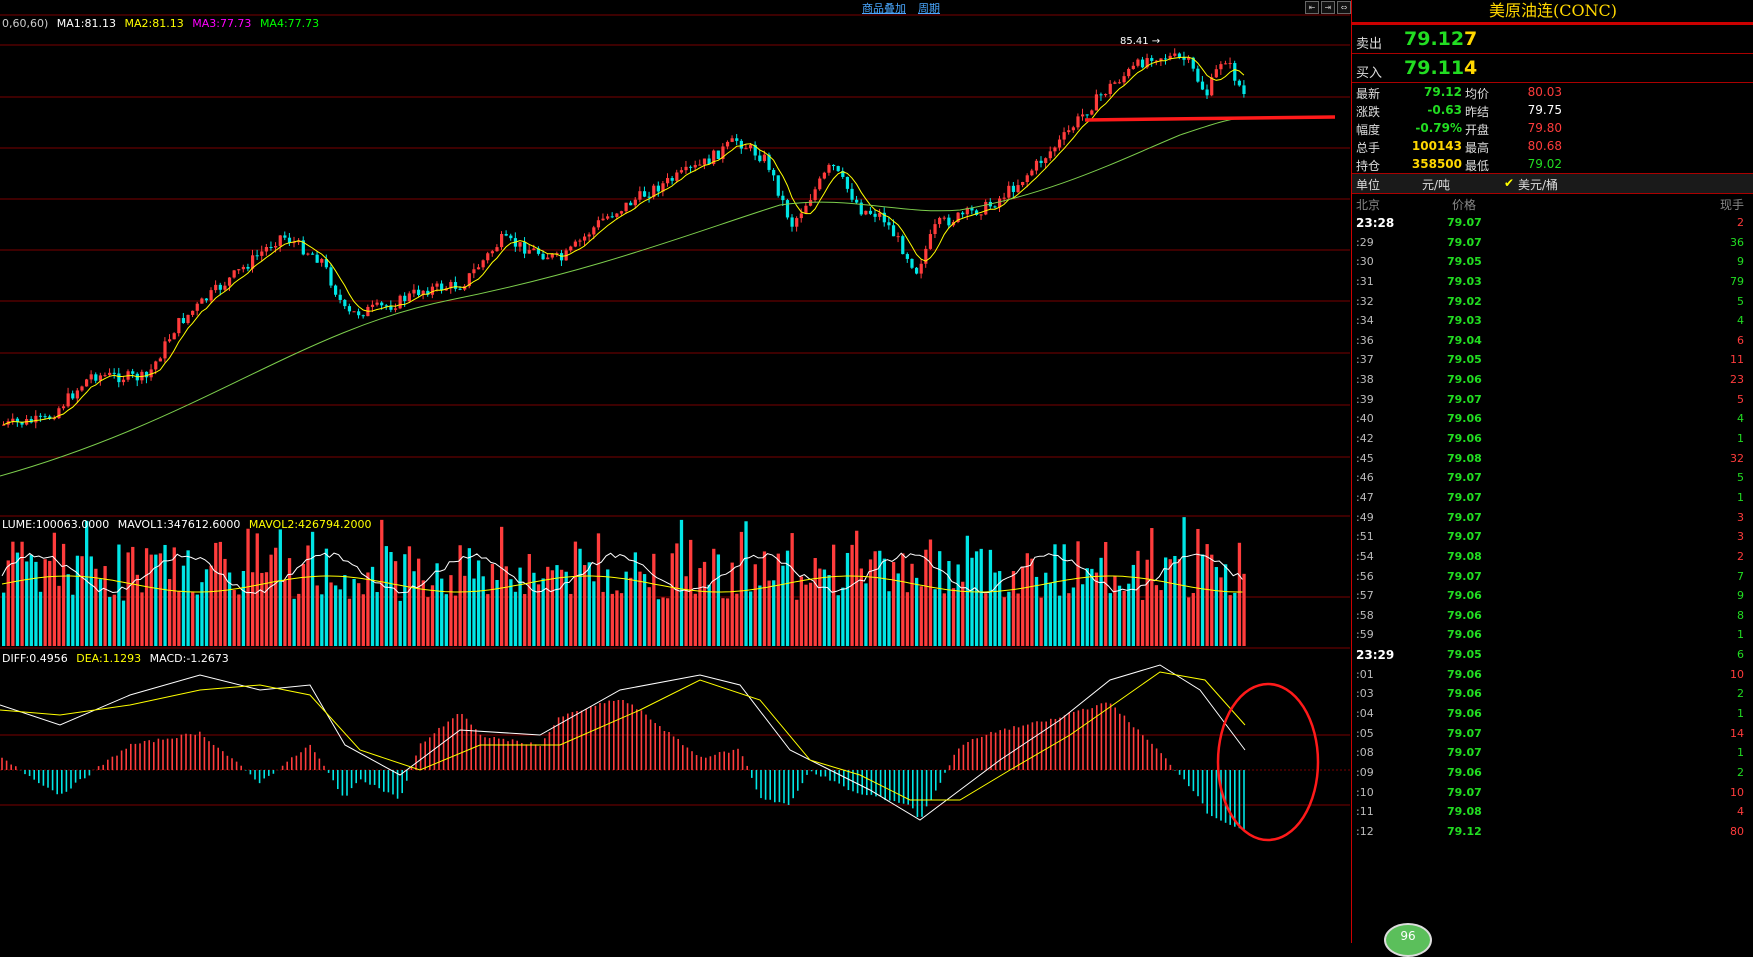  What do you see at coordinates (1552, 399) in the screenshot?
I see `tick-row: :39 79.07 5` at bounding box center [1552, 399].